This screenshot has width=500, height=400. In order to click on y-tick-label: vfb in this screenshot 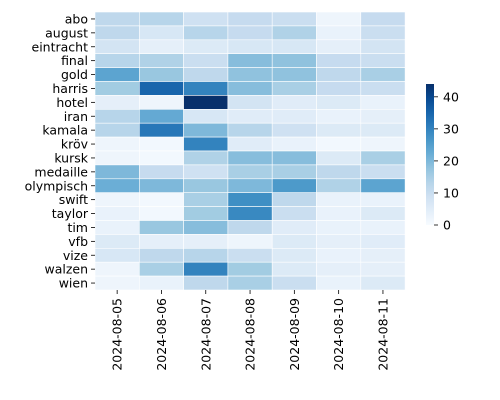, I will do `click(78, 241)`.